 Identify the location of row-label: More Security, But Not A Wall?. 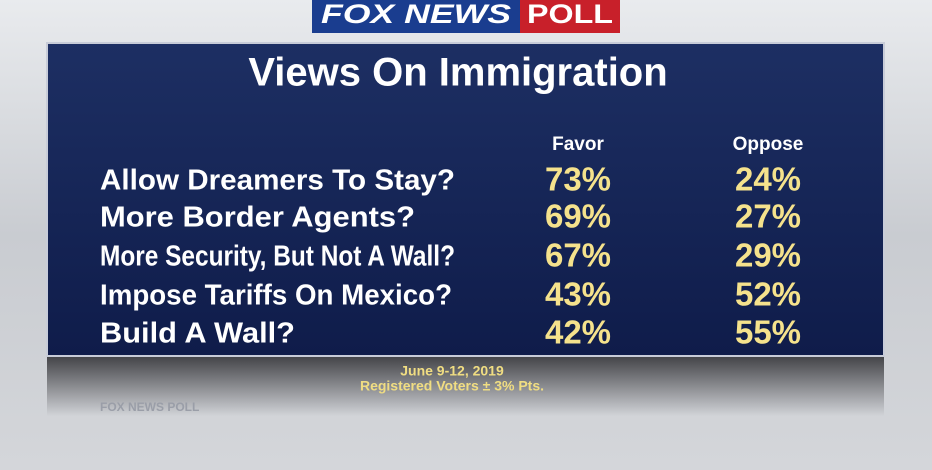
(277, 257).